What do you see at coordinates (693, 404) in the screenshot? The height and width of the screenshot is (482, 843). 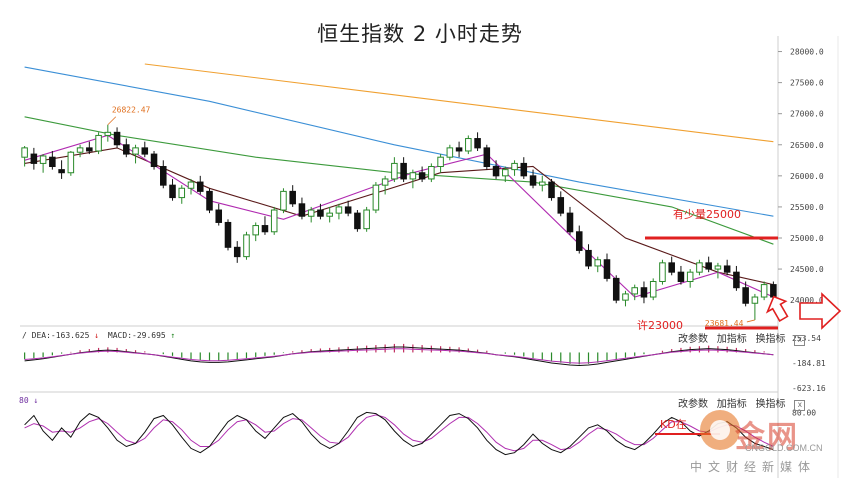 I see `change-params-button-kd: 改参数` at bounding box center [693, 404].